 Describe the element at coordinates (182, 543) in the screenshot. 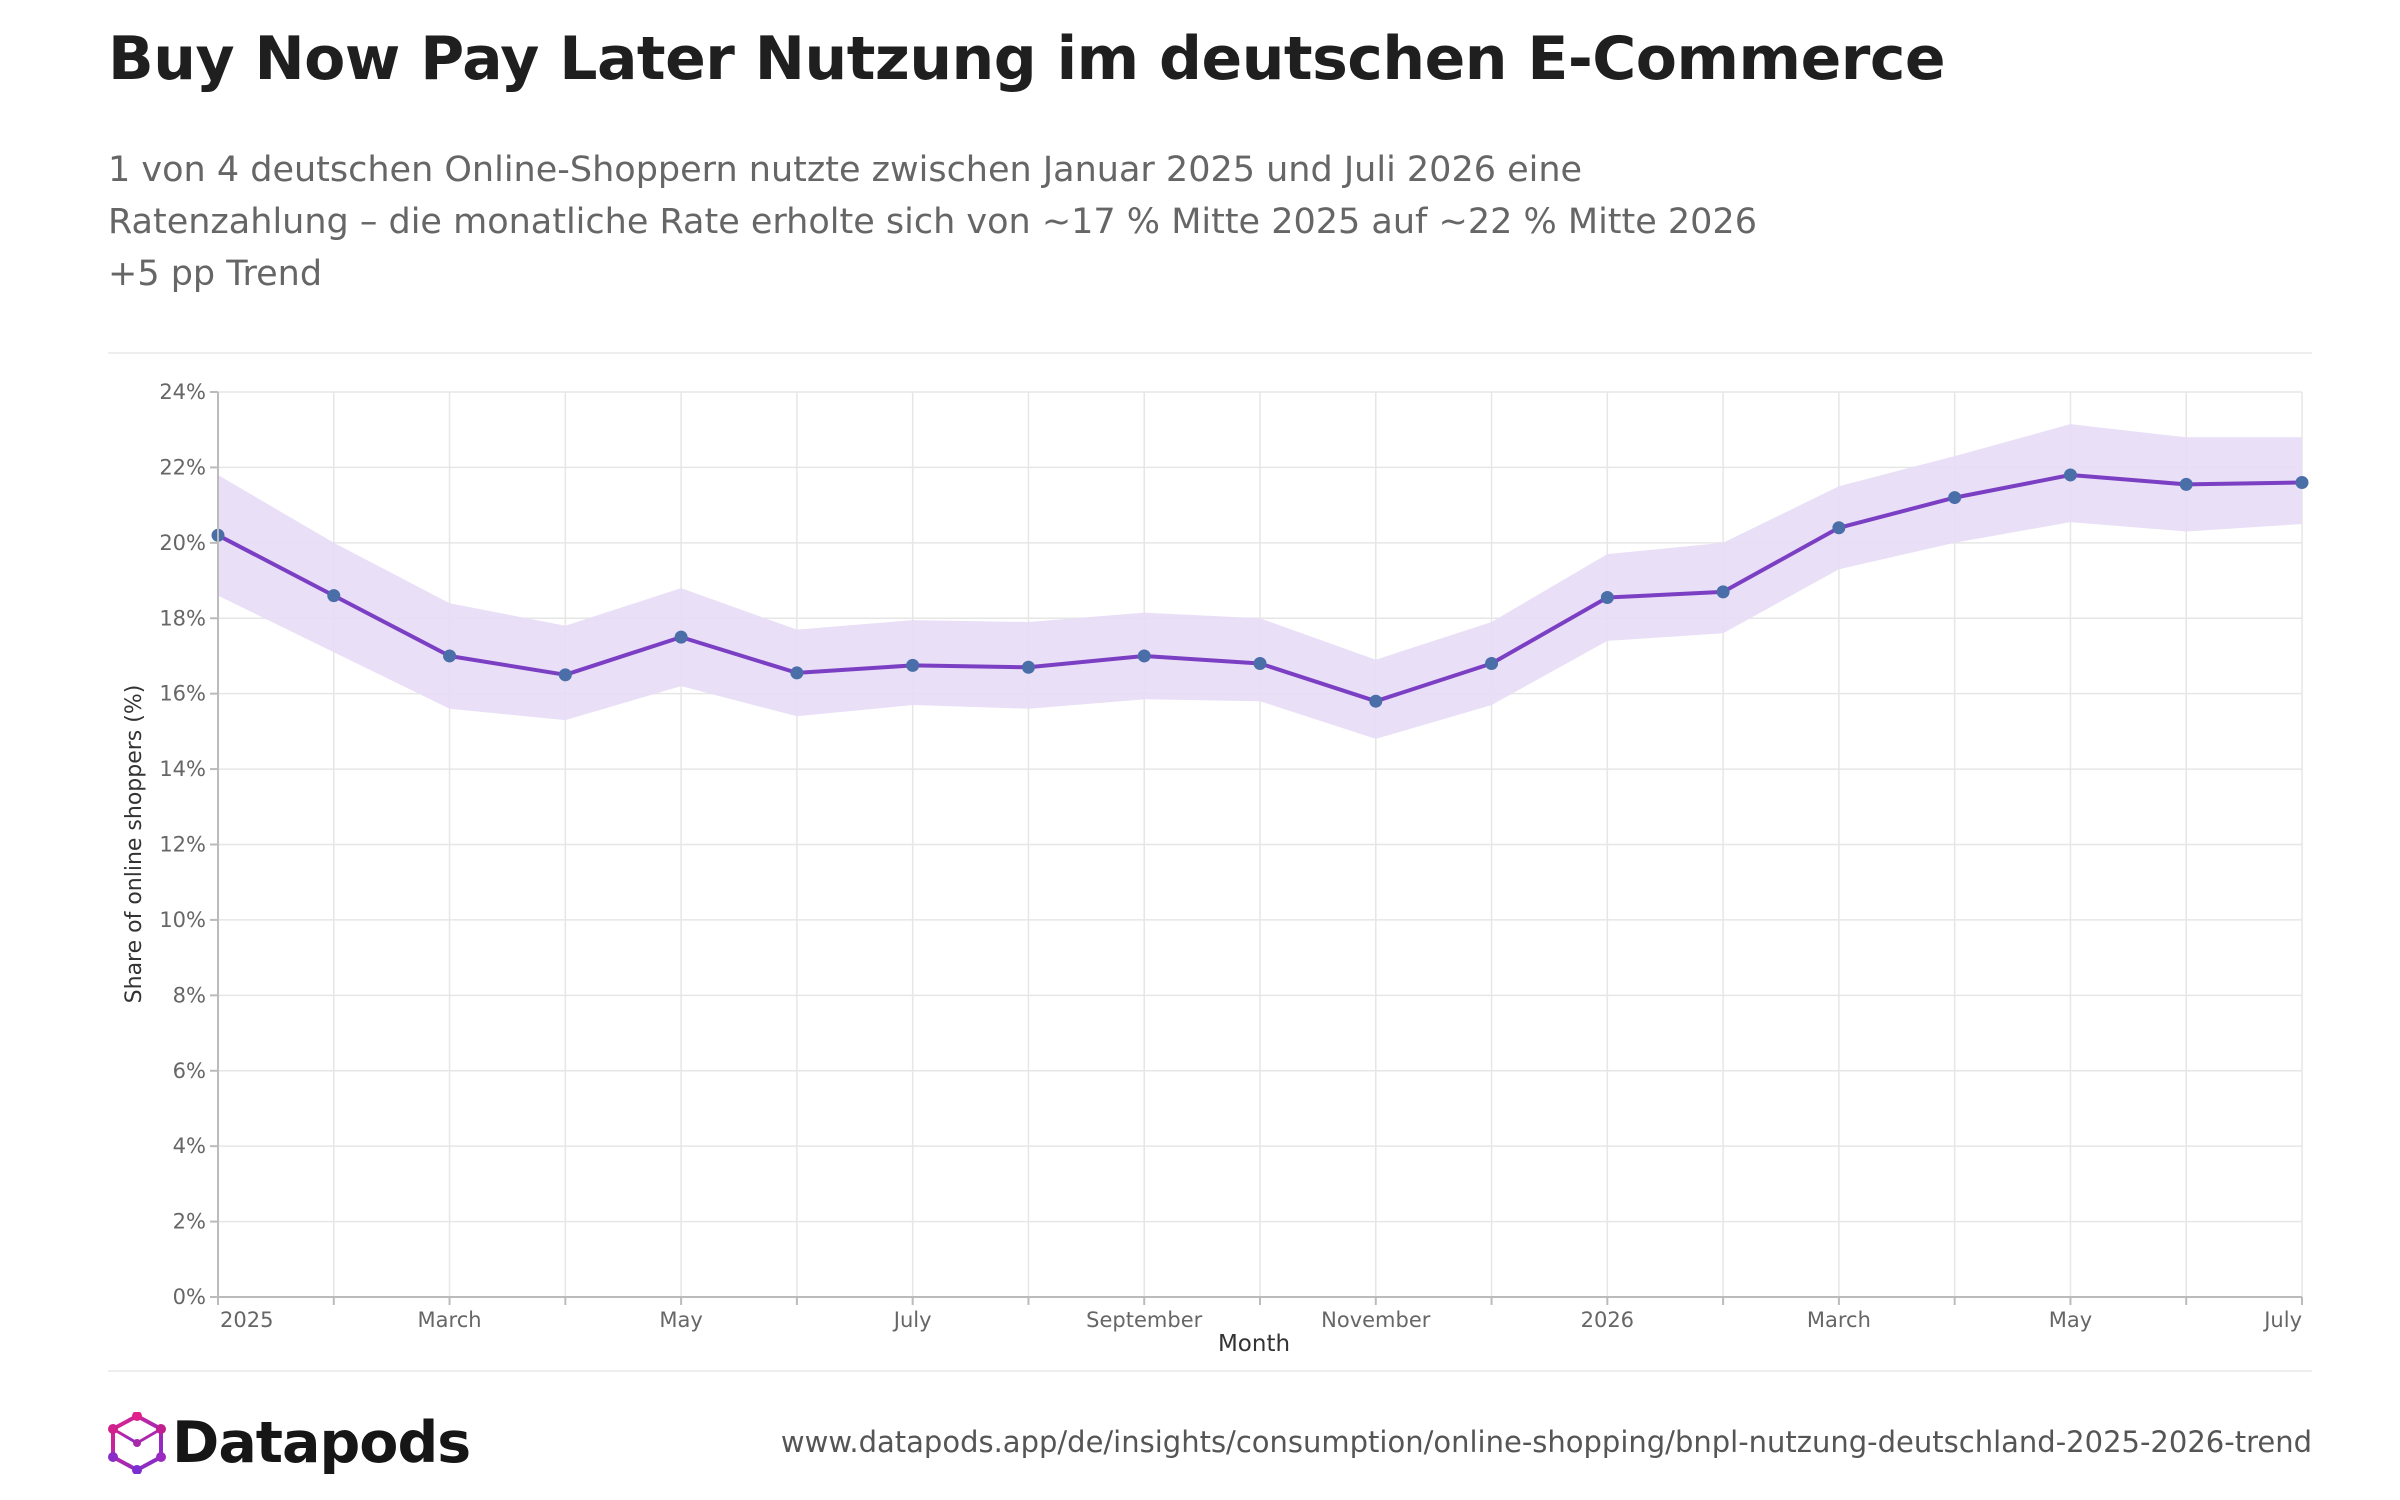

I see `y-tick-label: 20%` at that location.